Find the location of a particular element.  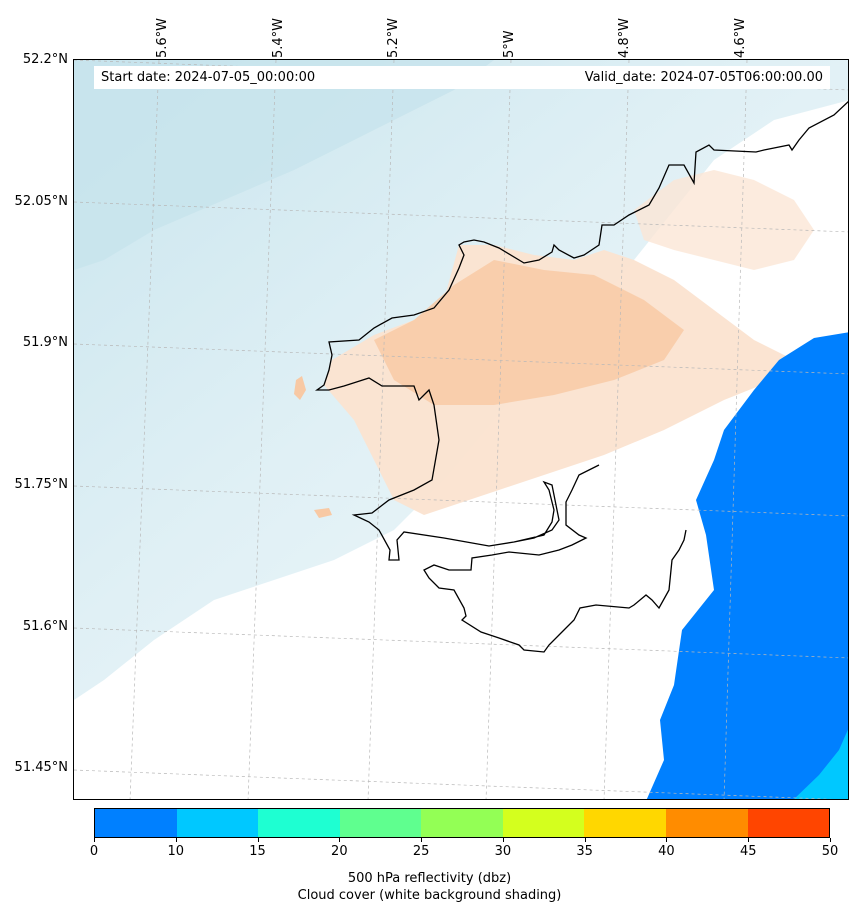

longitude-label-4-8w: 4.8°W is located at coordinates (624, 37).